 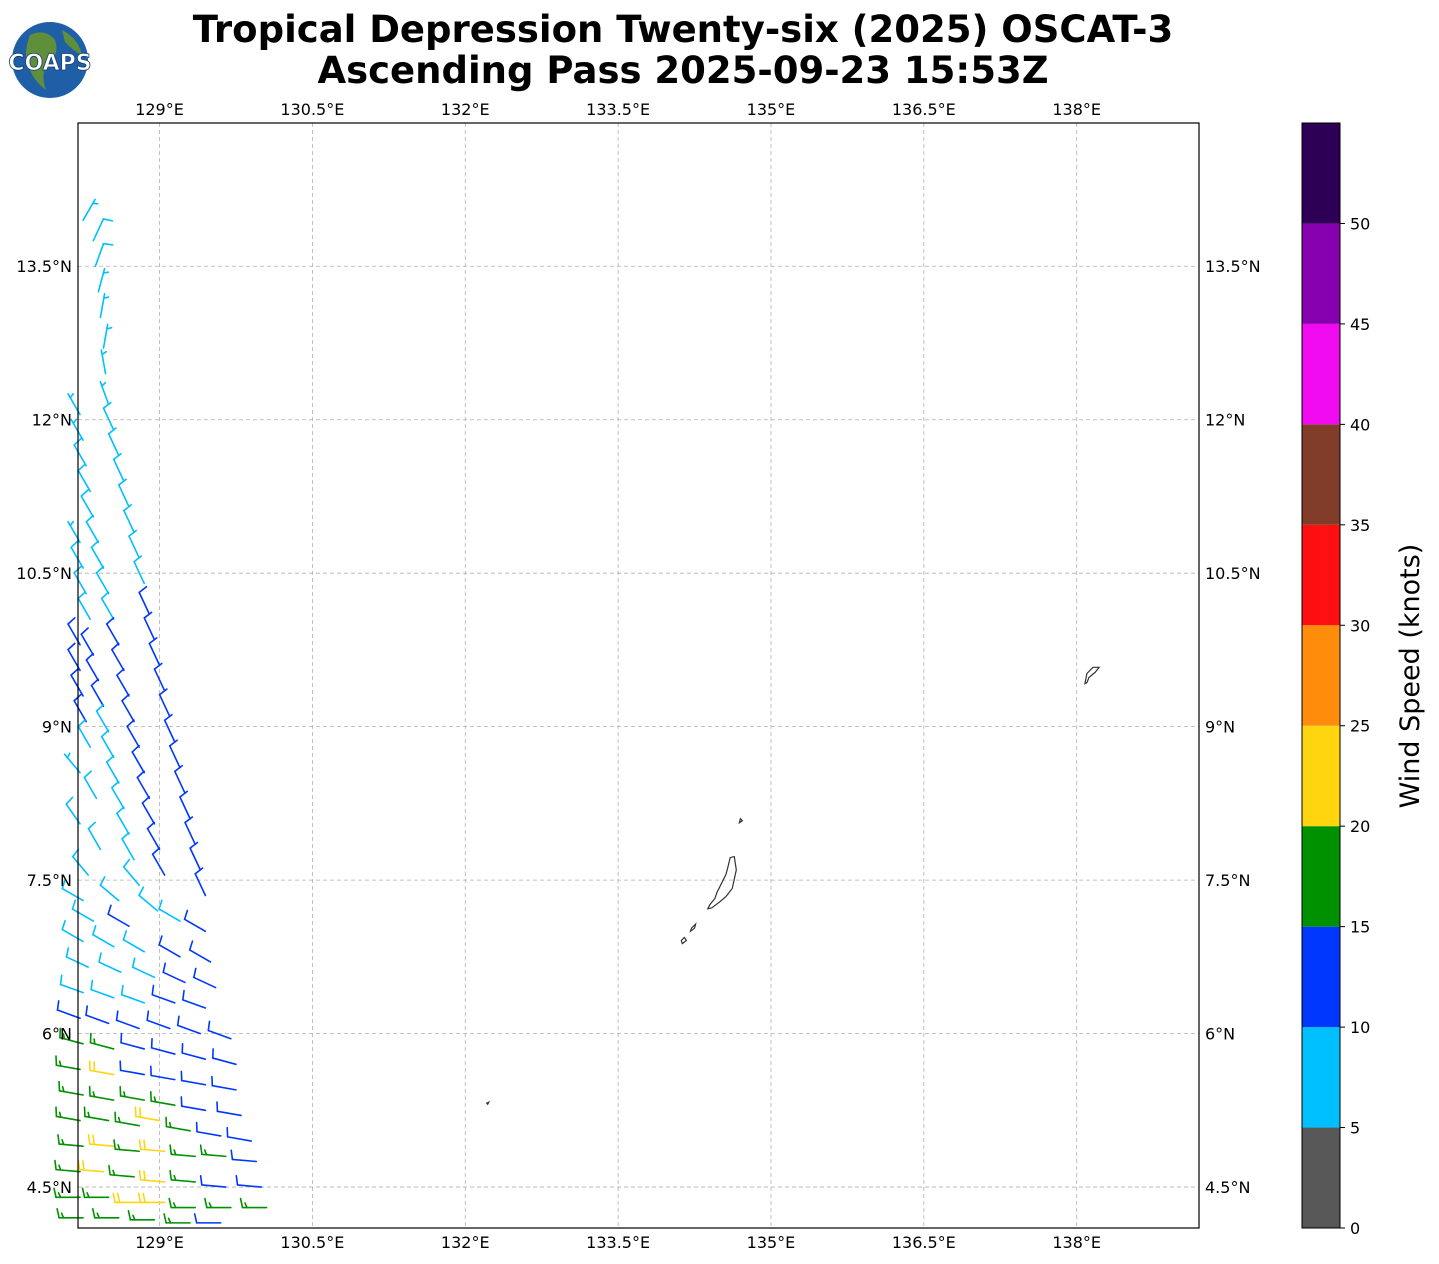 What do you see at coordinates (1360, 826) in the screenshot?
I see `colorbar-tick-label: 20` at bounding box center [1360, 826].